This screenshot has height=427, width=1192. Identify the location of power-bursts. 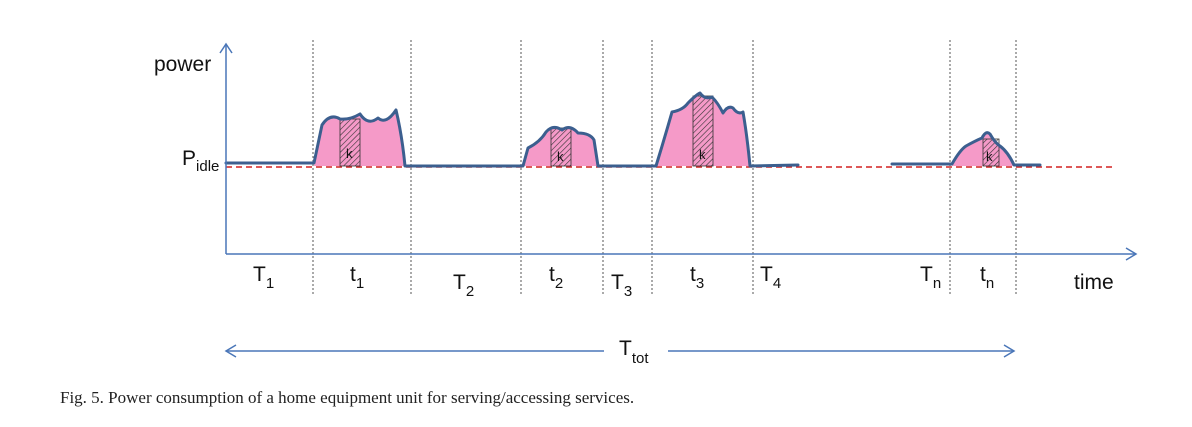
(664, 129).